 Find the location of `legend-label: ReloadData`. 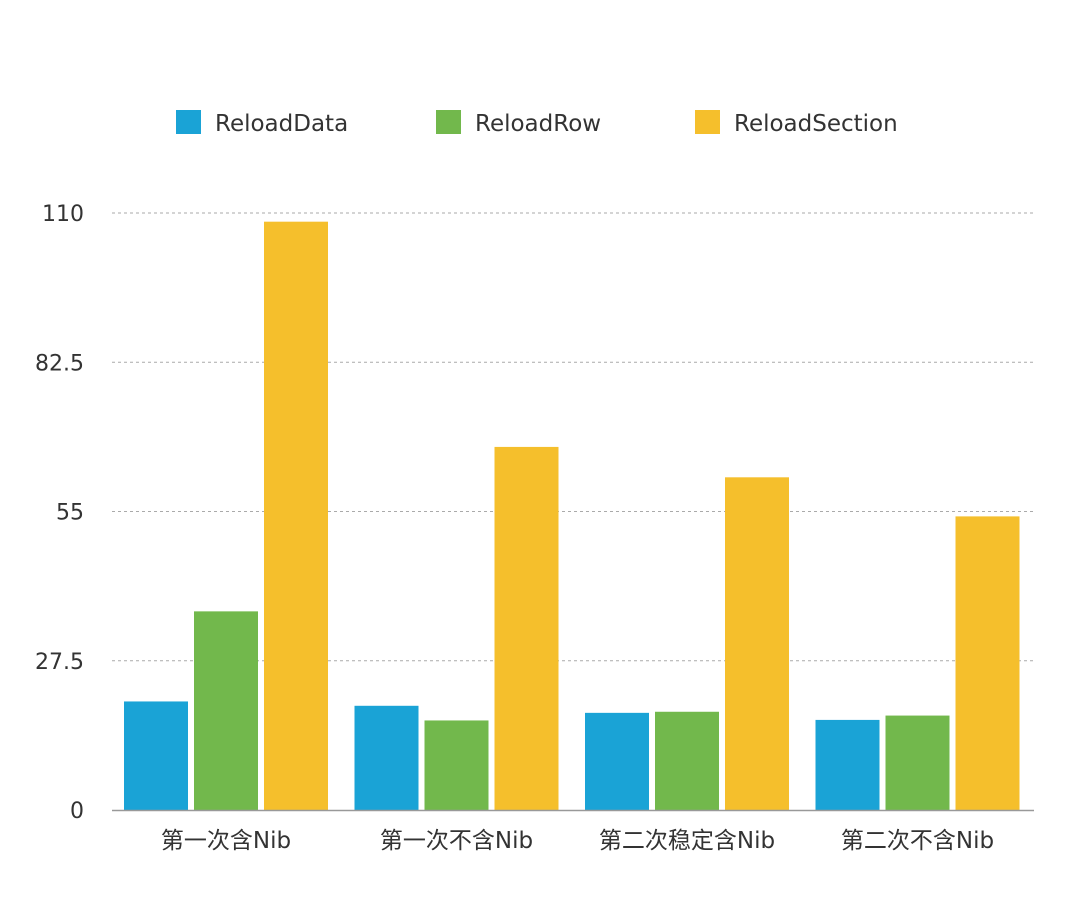

legend-label: ReloadData is located at coordinates (281, 124).